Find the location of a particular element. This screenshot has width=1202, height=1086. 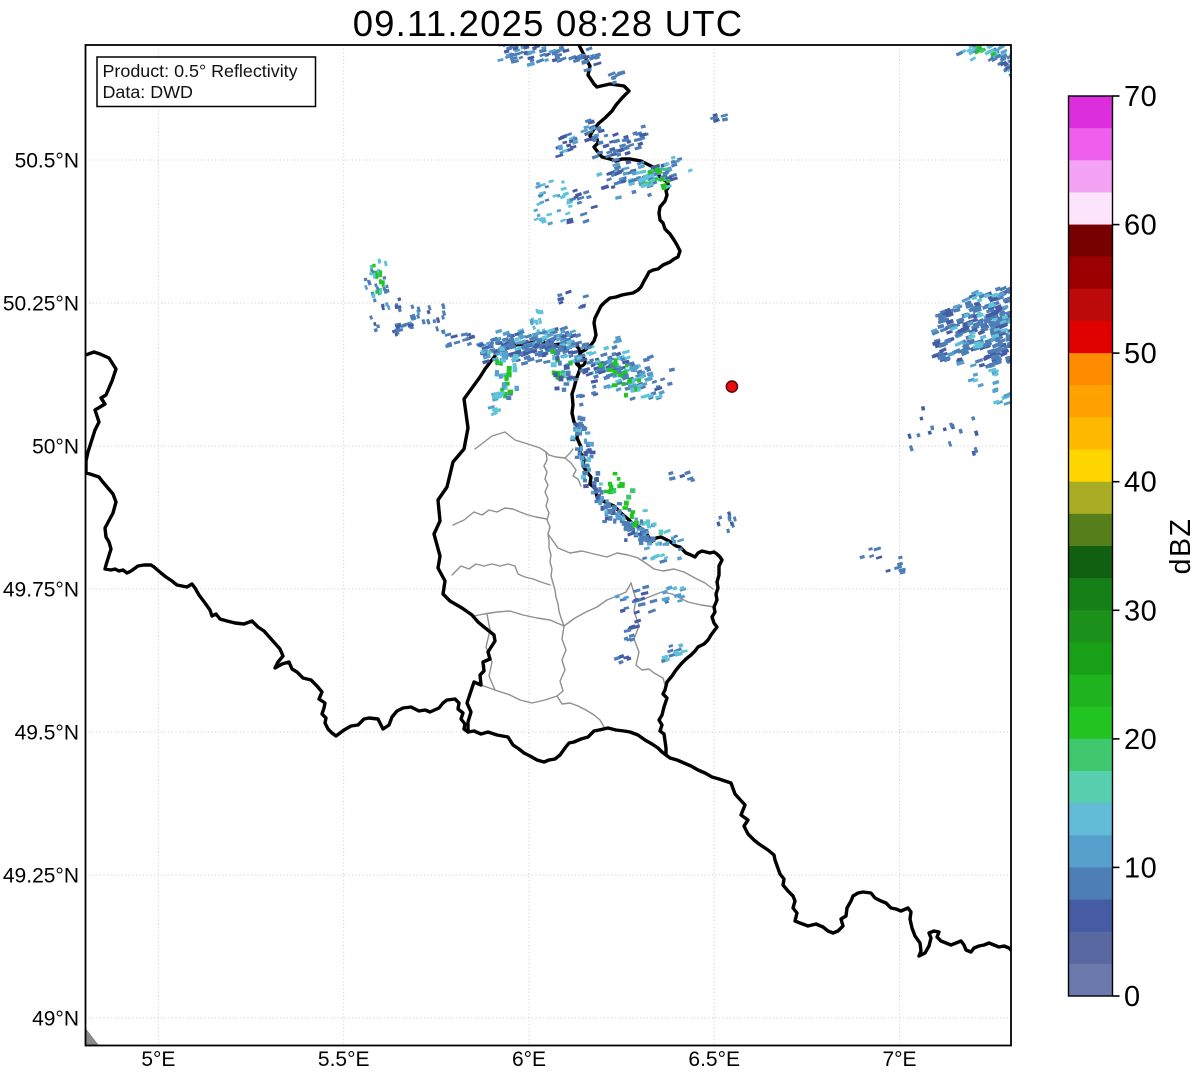

svg-text: 40 is located at coordinates (1140, 483).